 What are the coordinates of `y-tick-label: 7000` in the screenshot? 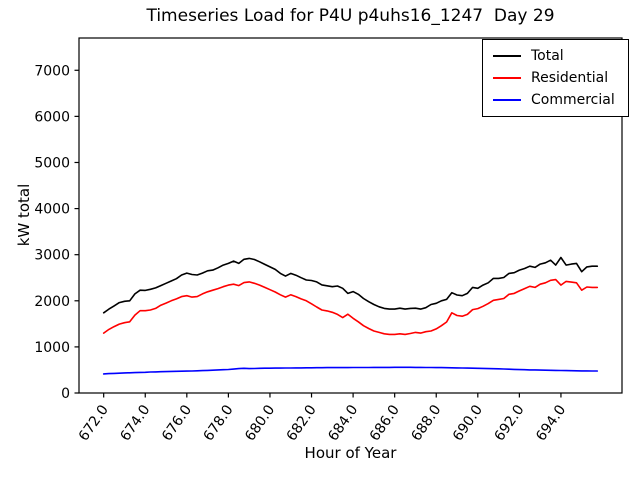 It's located at (52, 71).